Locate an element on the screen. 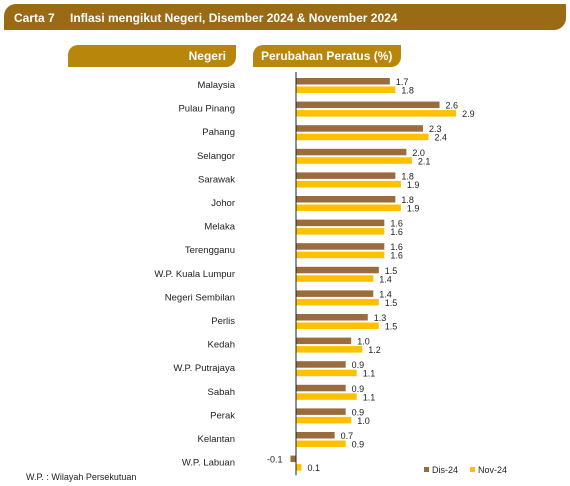  category-label: Selangor is located at coordinates (216, 156).